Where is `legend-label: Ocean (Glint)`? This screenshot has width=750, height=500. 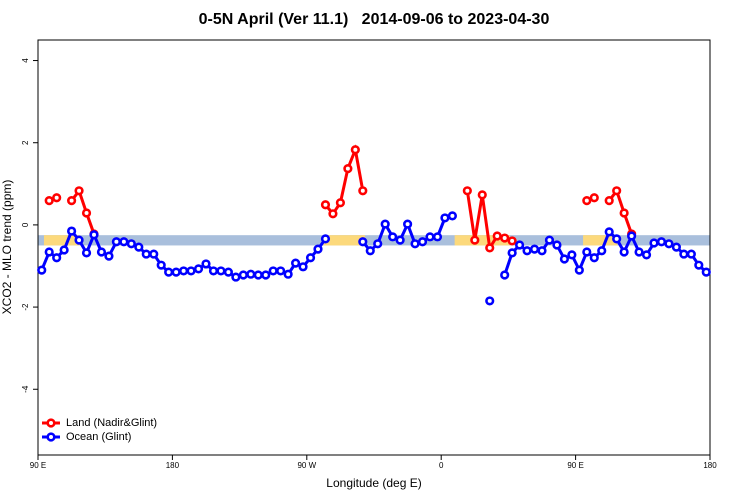
legend-label: Ocean (Glint) is located at coordinates (98, 437).